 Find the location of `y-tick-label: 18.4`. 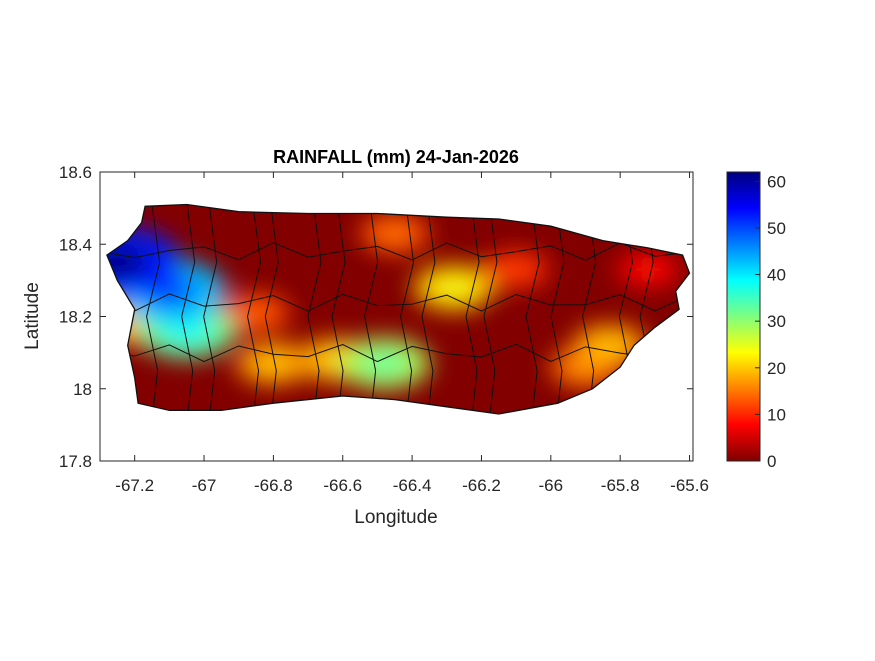

y-tick-label: 18.4 is located at coordinates (75, 244).